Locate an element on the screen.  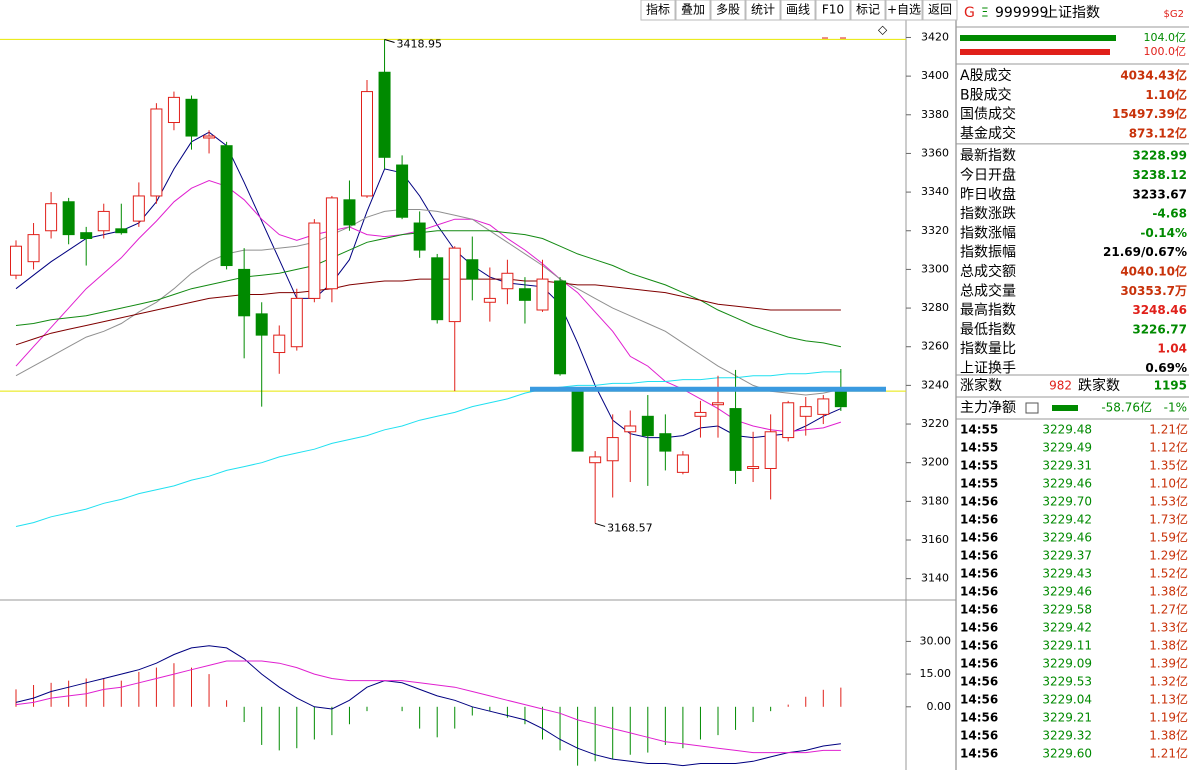
tick-price: 3229.46 is located at coordinates (1067, 538).